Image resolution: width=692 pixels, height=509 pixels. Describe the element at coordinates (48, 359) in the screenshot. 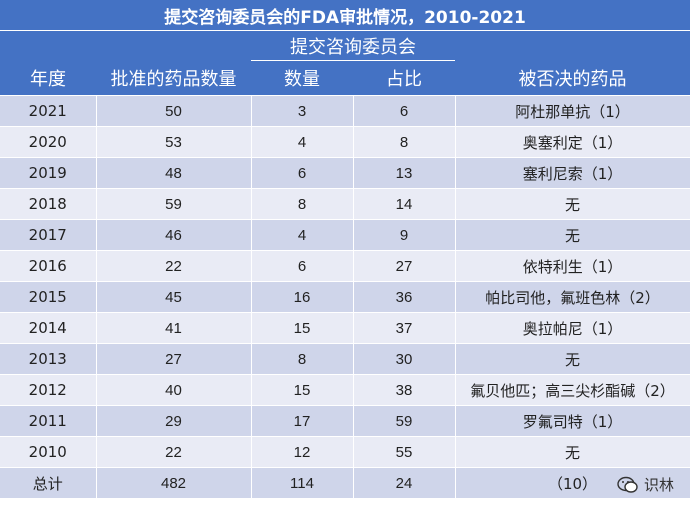

I see `cell-year: 2013` at that location.